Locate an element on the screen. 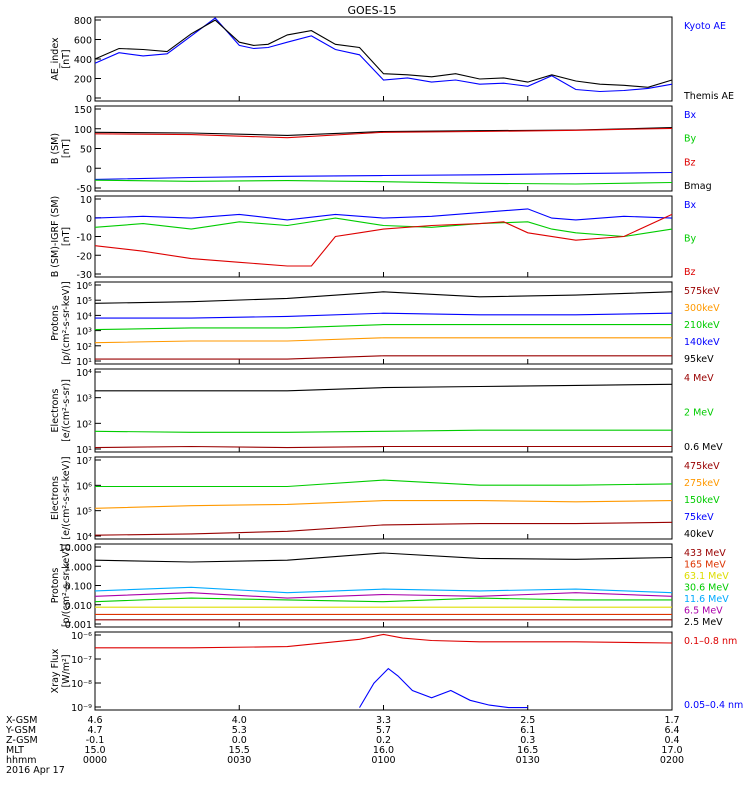 The image size is (750, 800). ylabel-line: [W/m²] is located at coordinates (66, 670).